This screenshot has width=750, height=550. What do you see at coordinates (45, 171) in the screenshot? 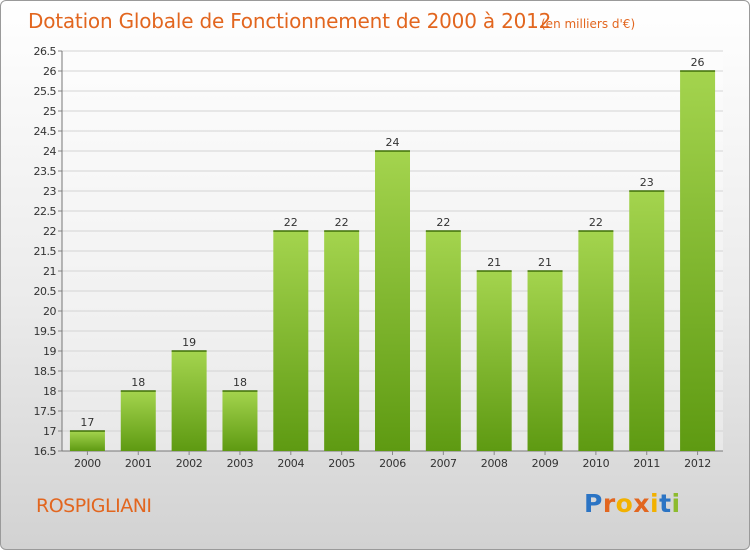
I see `y-tick-label: 23.5` at bounding box center [45, 171].